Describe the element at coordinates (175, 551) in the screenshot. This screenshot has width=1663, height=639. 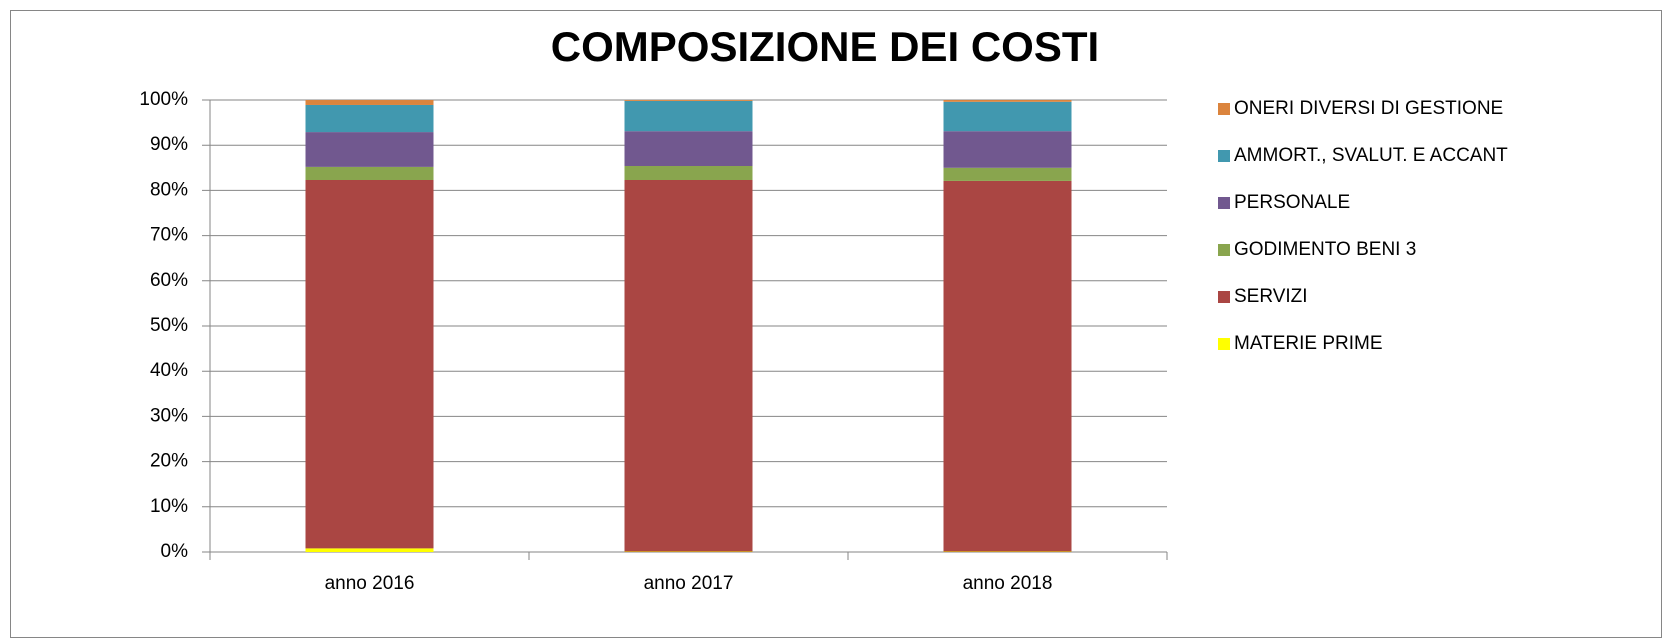
I see `y-tick-label: 0%` at that location.